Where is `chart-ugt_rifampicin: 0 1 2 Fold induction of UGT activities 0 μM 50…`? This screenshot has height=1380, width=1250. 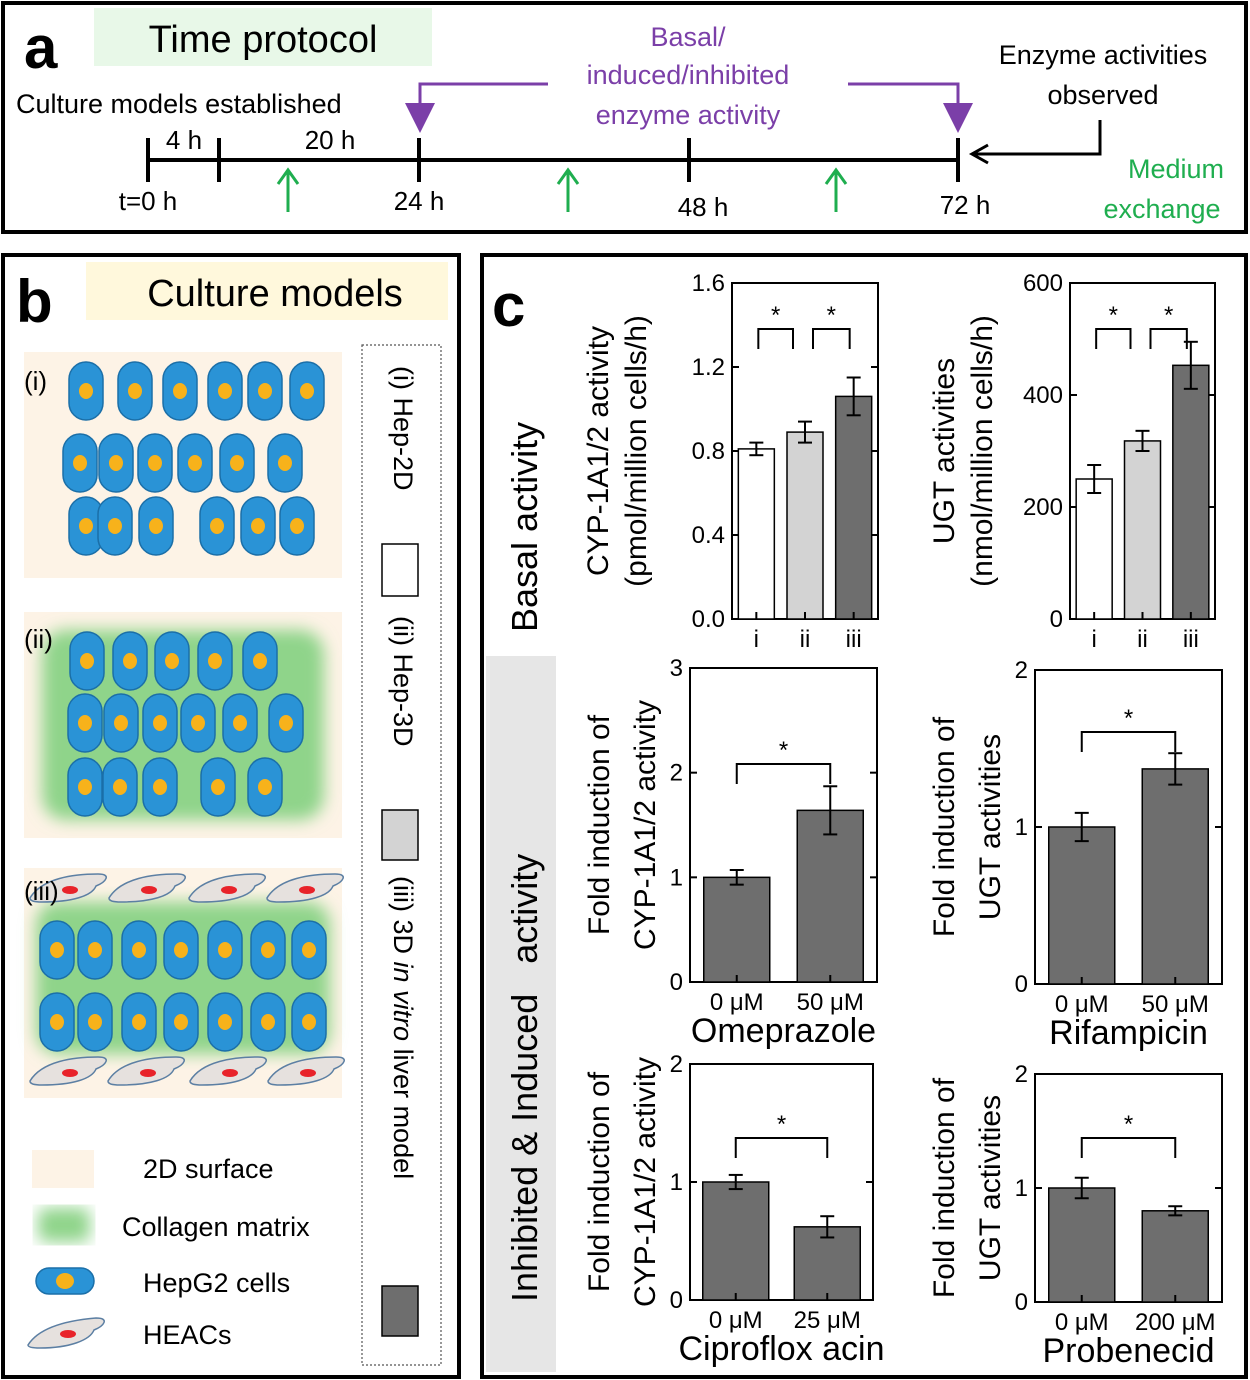 chart-ugt_rifampicin: 0 1 2 Fold induction of UGT activities 0 μM 50… is located at coordinates (1075, 854).